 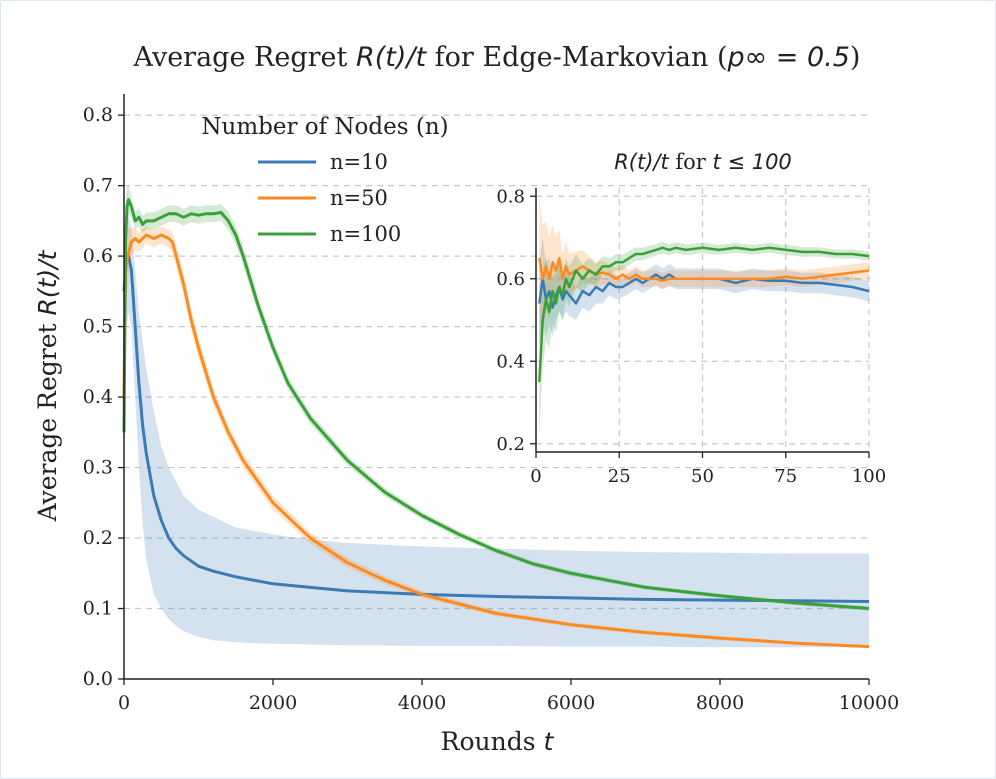 What do you see at coordinates (510, 361) in the screenshot?
I see `inset-ytick-label: 0.4` at bounding box center [510, 361].